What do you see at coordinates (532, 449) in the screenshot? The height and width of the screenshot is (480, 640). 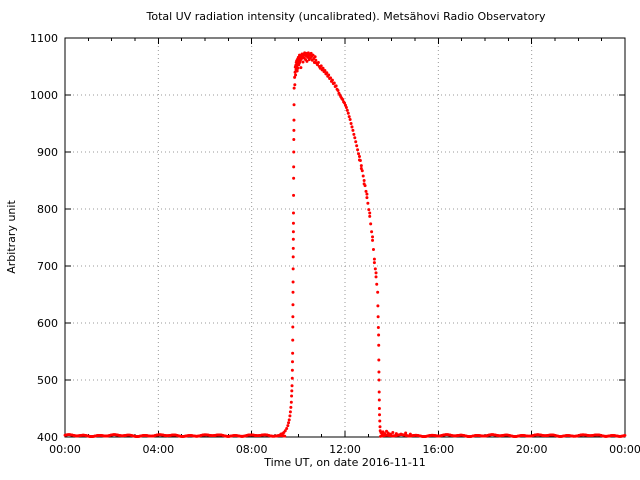 I see `x-tick-label: 20:00` at bounding box center [532, 449].